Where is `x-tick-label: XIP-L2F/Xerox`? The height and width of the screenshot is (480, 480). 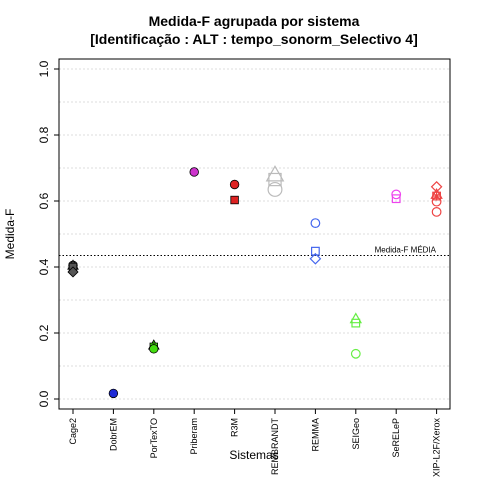
x-tick-label: XIP-L2F/Xerox is located at coordinates (437, 448).